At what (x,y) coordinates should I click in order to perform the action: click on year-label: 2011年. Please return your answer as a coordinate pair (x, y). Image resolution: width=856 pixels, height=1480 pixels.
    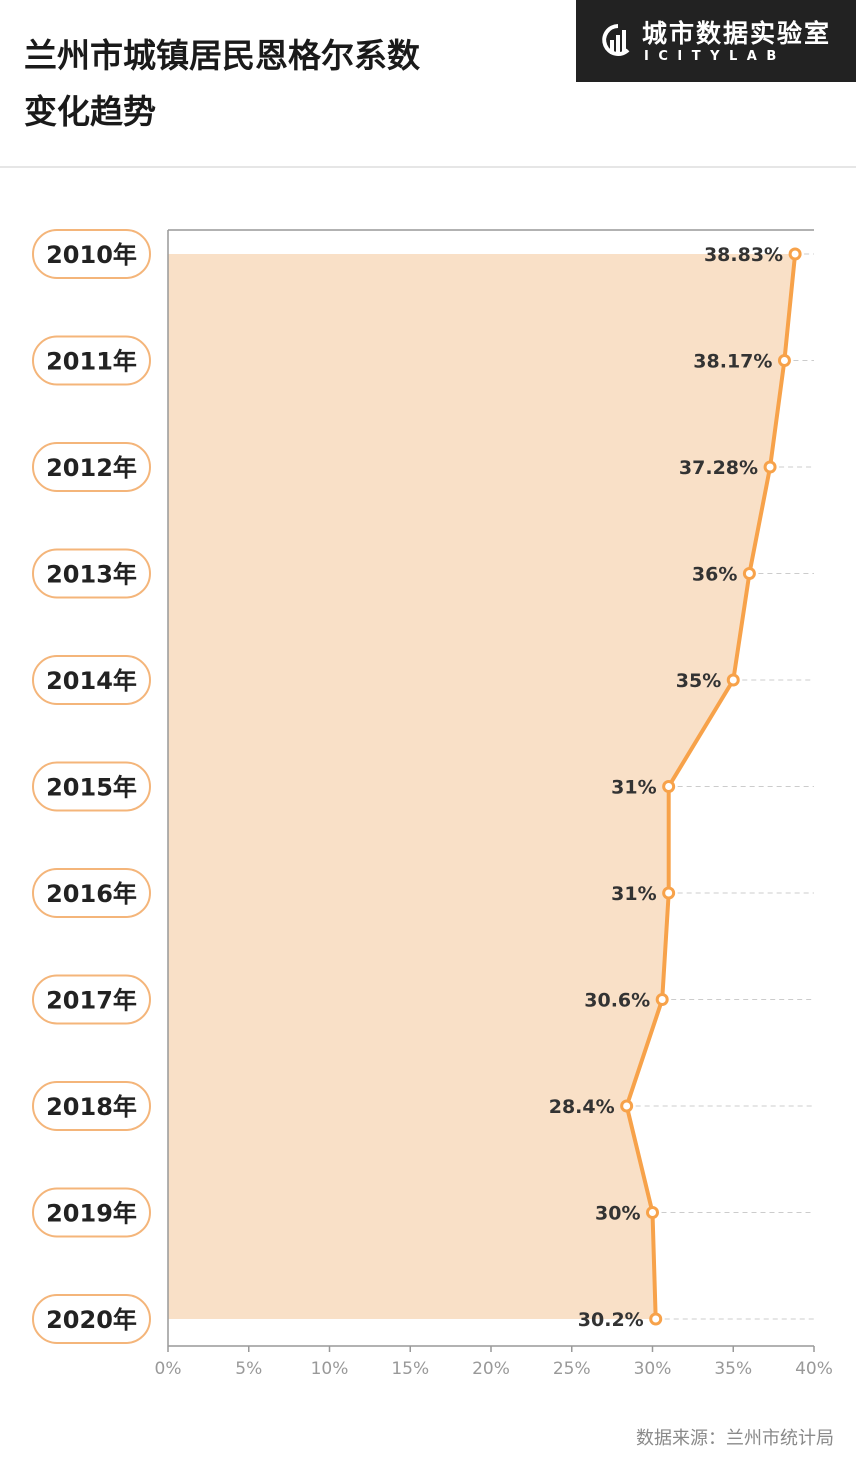
    Looking at the image, I should click on (91, 362).